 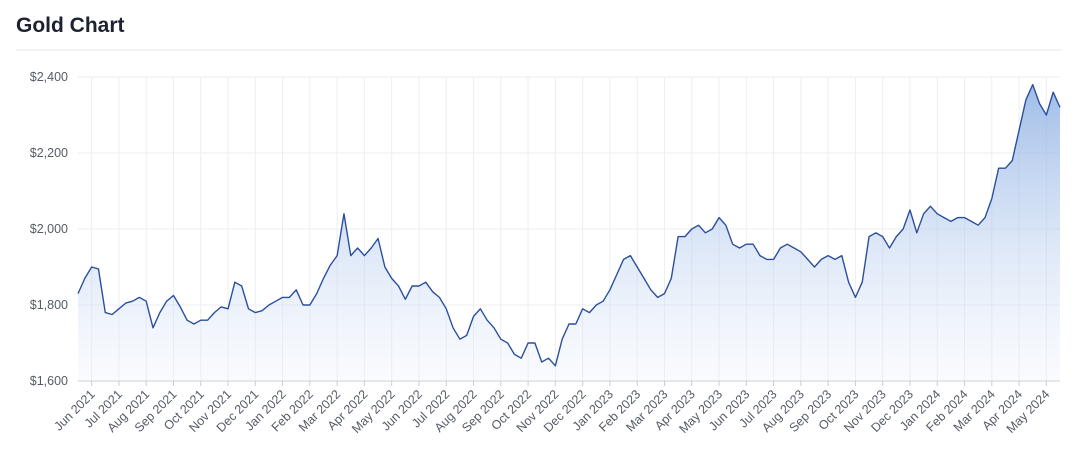 What do you see at coordinates (49, 229) in the screenshot?
I see `y-tick-label: $2,000` at bounding box center [49, 229].